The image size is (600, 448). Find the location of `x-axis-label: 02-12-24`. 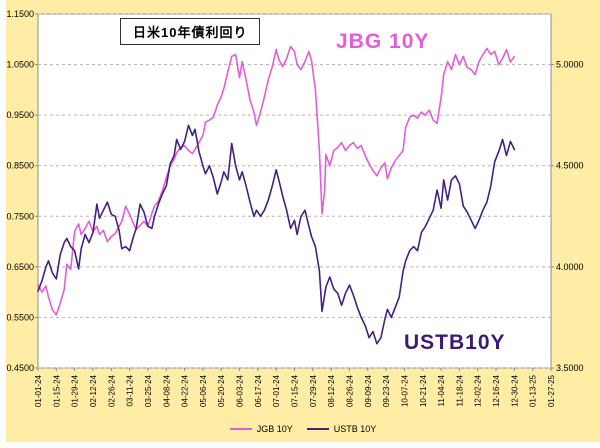

x-axis-label: 02-12-24 is located at coordinates (93, 390).